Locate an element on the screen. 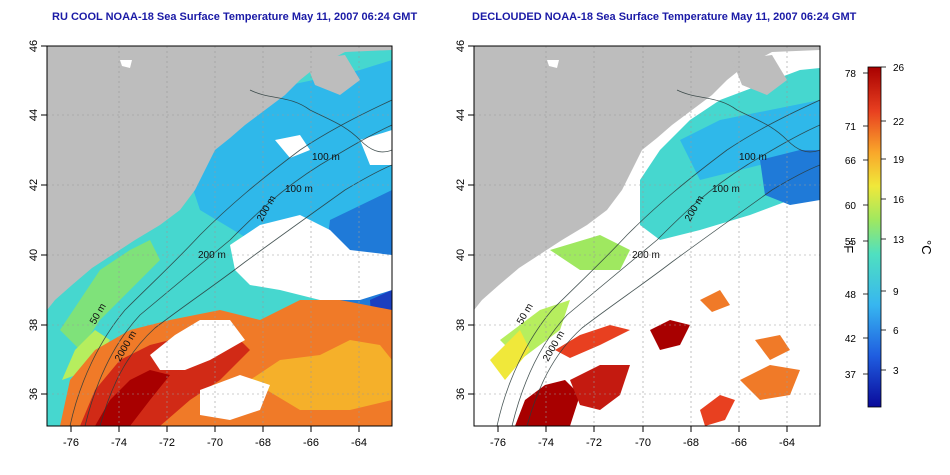  celsius-tick-label: 13 is located at coordinates (899, 240).